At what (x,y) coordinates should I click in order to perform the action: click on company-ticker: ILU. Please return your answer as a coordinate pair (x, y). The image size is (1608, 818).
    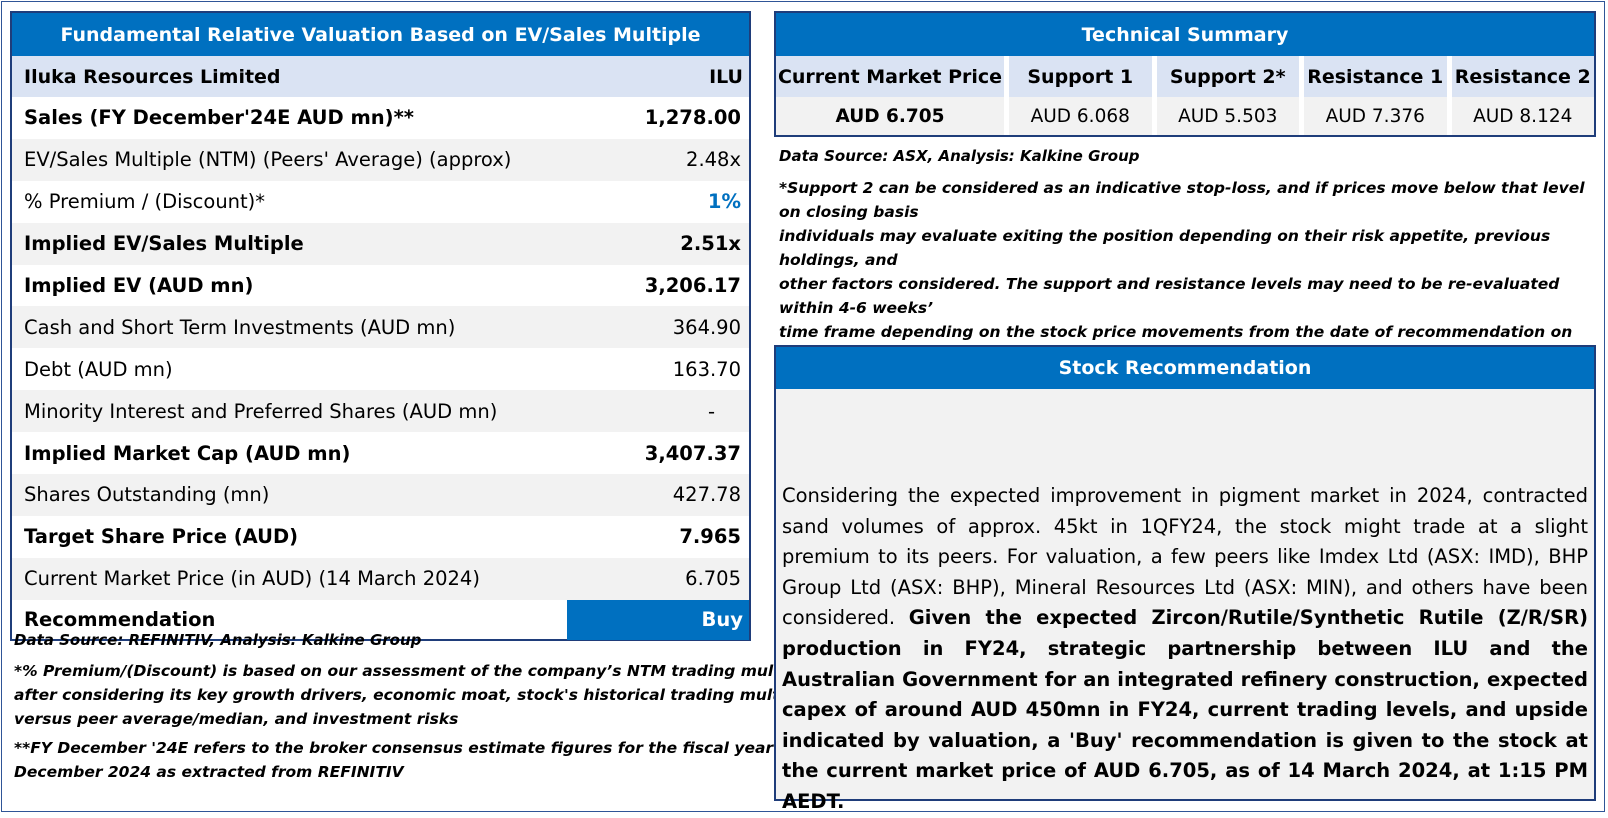
    Looking at the image, I should click on (726, 76).